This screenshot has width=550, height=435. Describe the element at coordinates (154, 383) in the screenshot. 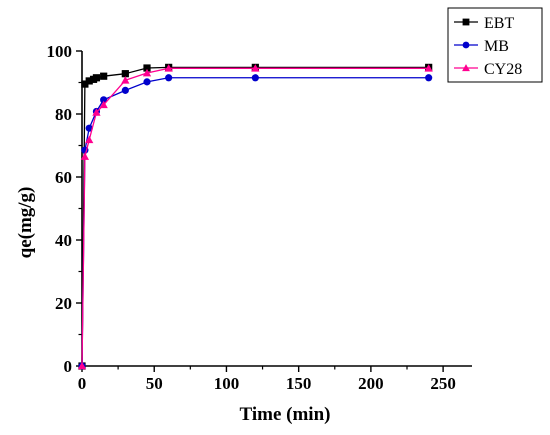

I see `x-tick-label: 50` at that location.